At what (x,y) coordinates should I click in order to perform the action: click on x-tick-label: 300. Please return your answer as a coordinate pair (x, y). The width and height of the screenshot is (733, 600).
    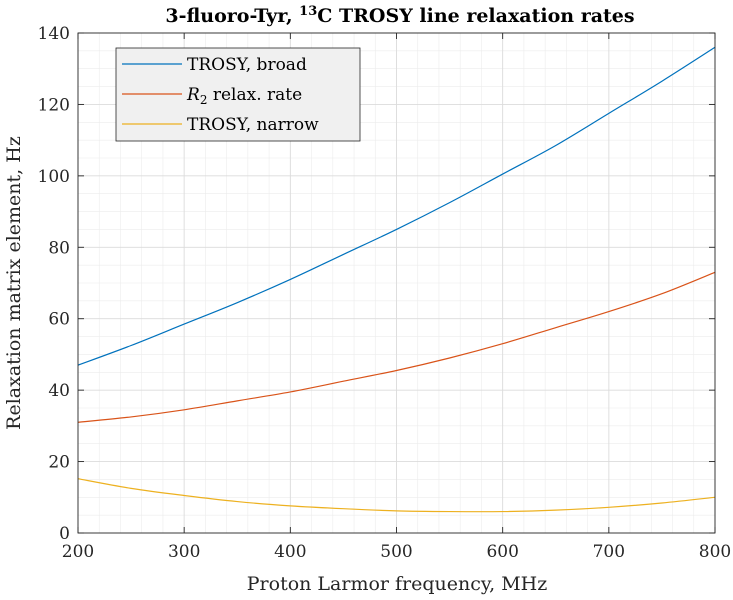
    Looking at the image, I should click on (184, 552).